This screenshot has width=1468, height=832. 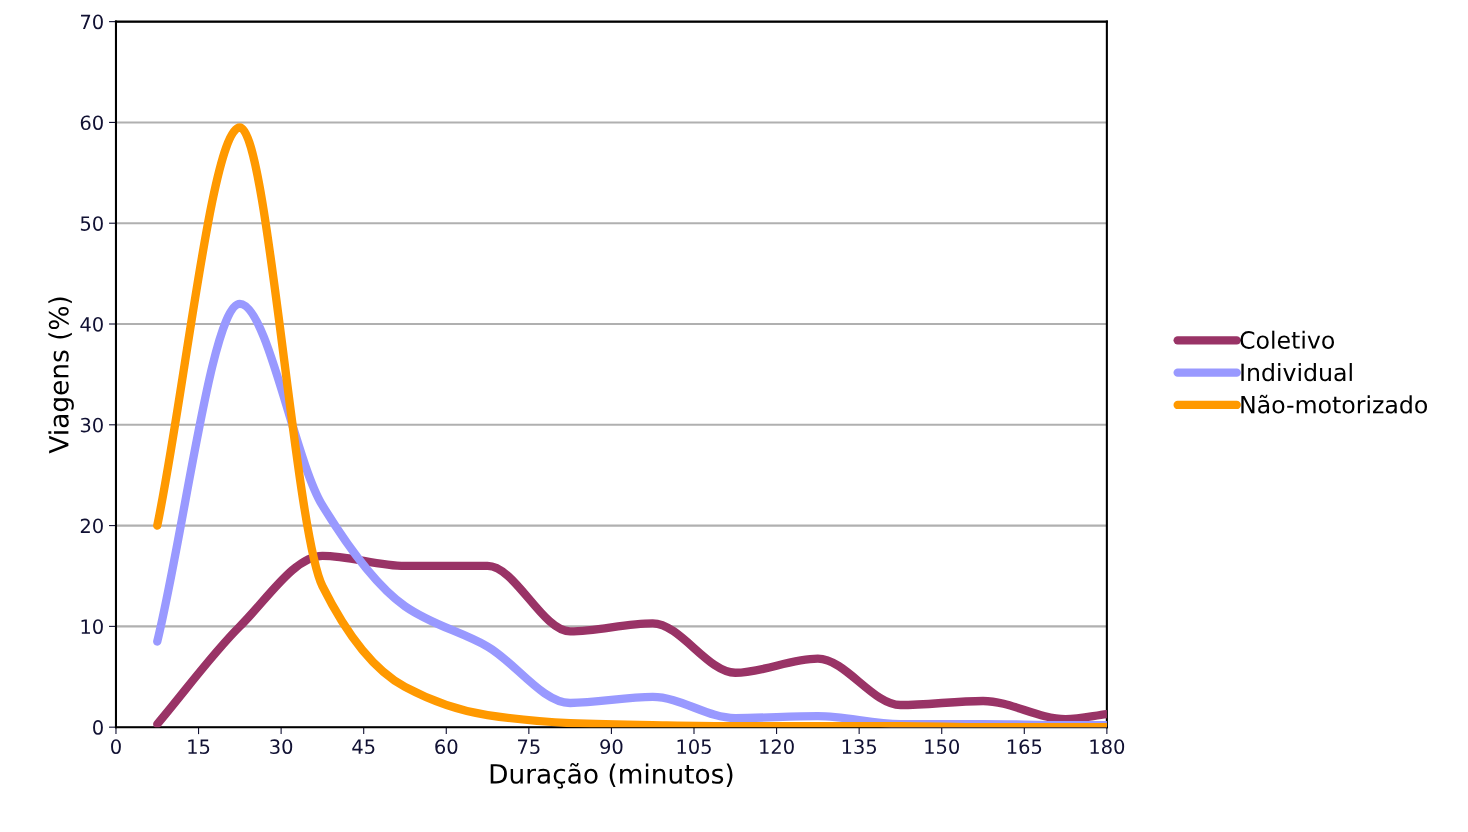 I want to click on legend-label: Coletivo, so click(x=1287, y=339).